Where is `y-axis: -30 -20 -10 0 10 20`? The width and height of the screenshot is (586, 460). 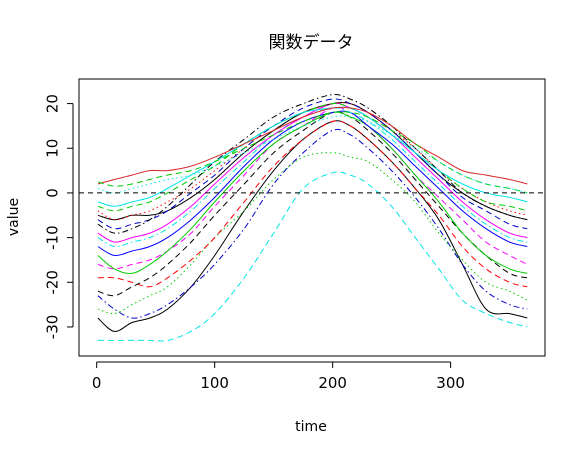 y-axis: -30 -20 -10 0 10 20 is located at coordinates (59, 216).